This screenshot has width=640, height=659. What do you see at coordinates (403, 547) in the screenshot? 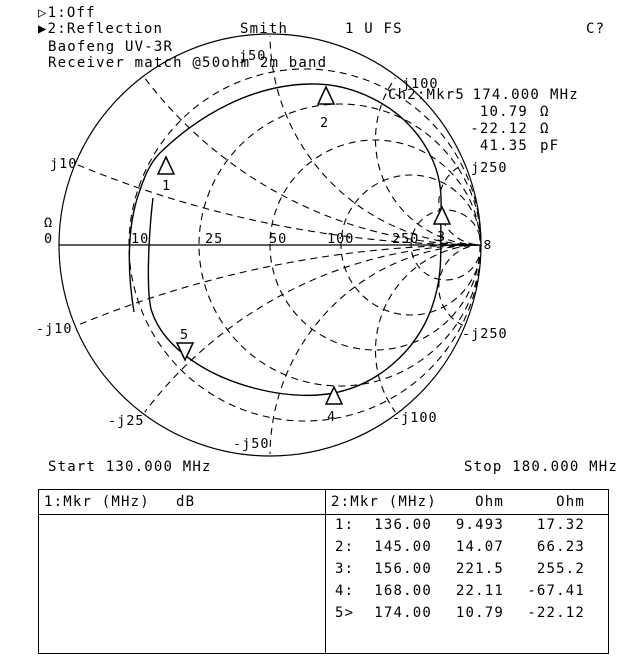
I see `row2-frequency: 145.00` at bounding box center [403, 547].